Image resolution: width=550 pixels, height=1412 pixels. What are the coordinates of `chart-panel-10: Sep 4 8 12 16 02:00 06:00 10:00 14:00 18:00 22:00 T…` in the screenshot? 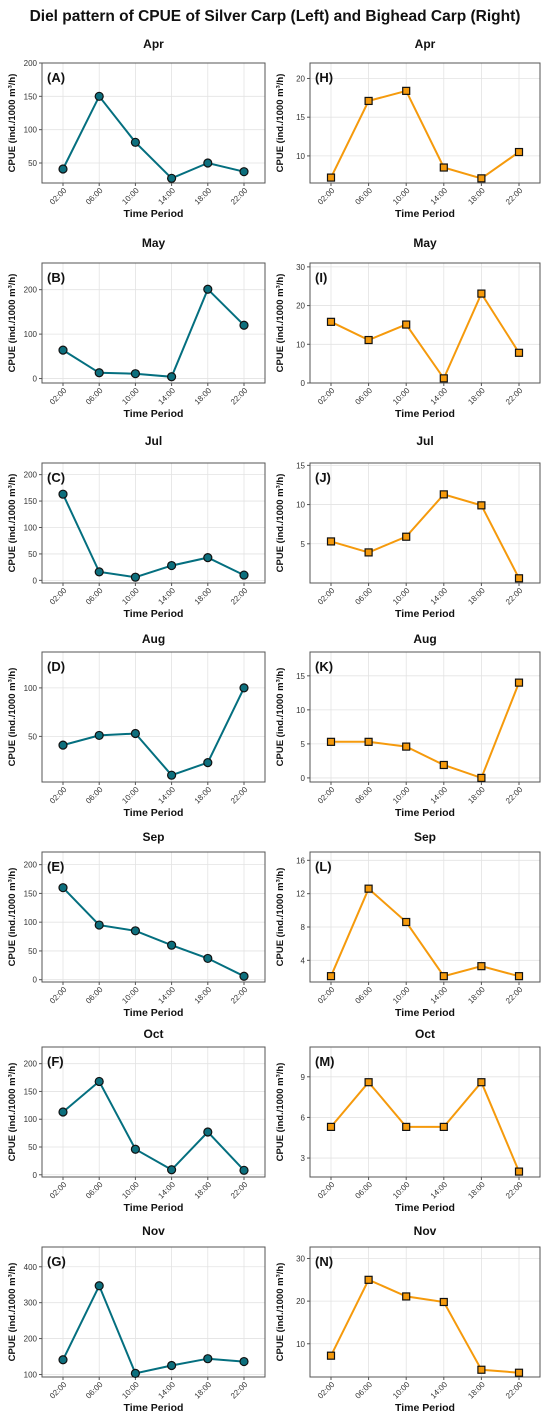 It's located at (408, 924).